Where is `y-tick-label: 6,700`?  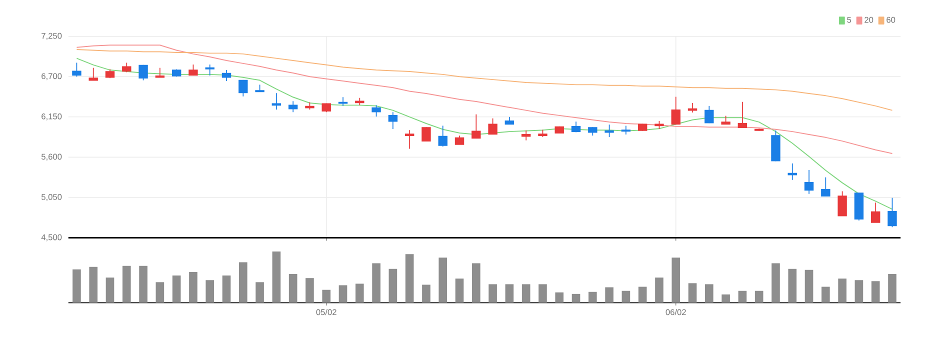
y-tick-label: 6,700 is located at coordinates (52, 76).